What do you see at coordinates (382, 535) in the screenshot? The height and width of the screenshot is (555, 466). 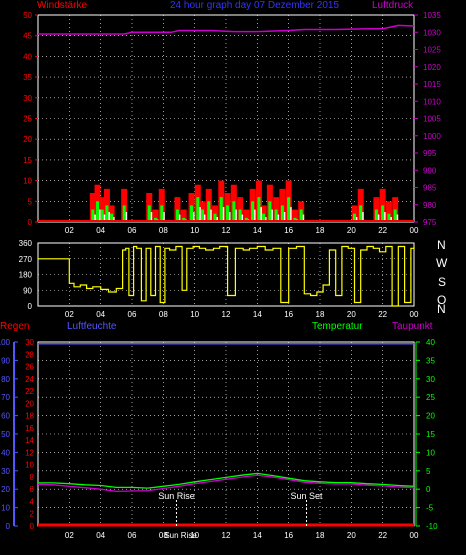 I see `climate-xtick-label: 22` at bounding box center [382, 535].